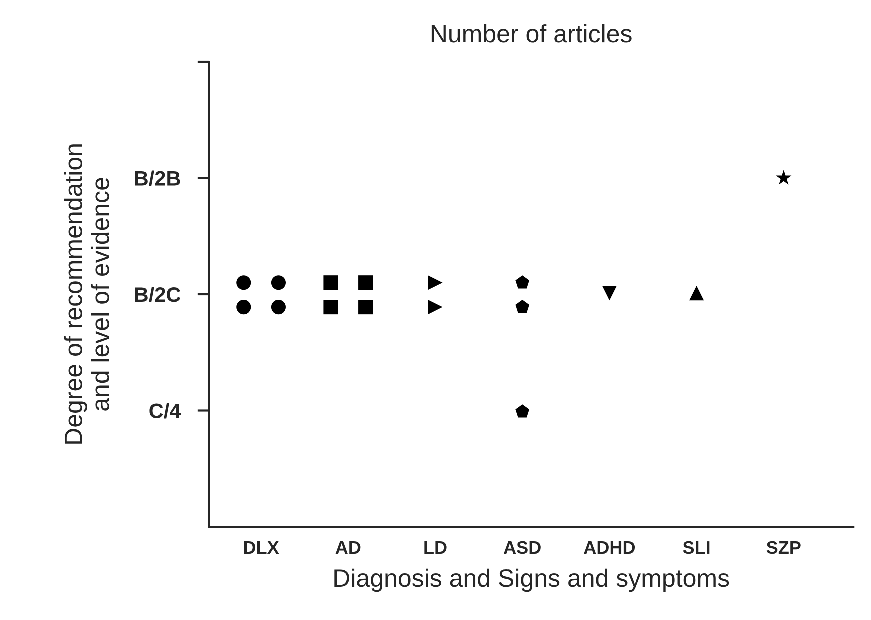 Image resolution: width=871 pixels, height=620 pixels. Describe the element at coordinates (348, 548) in the screenshot. I see `x-tick-label: AD` at that location.